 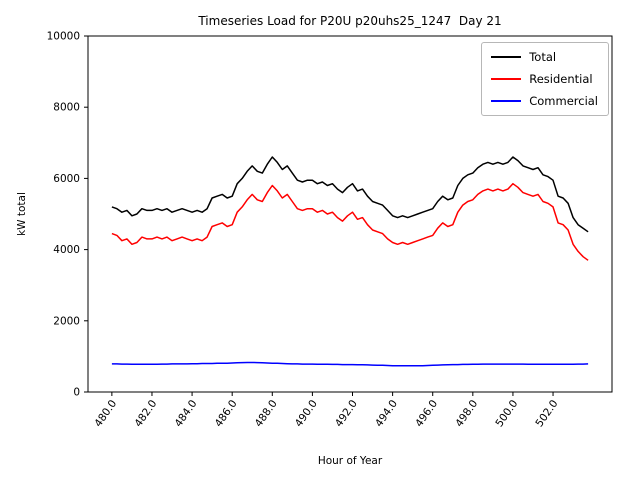 I want to click on x-tick-label: 494.0, so click(x=386, y=414).